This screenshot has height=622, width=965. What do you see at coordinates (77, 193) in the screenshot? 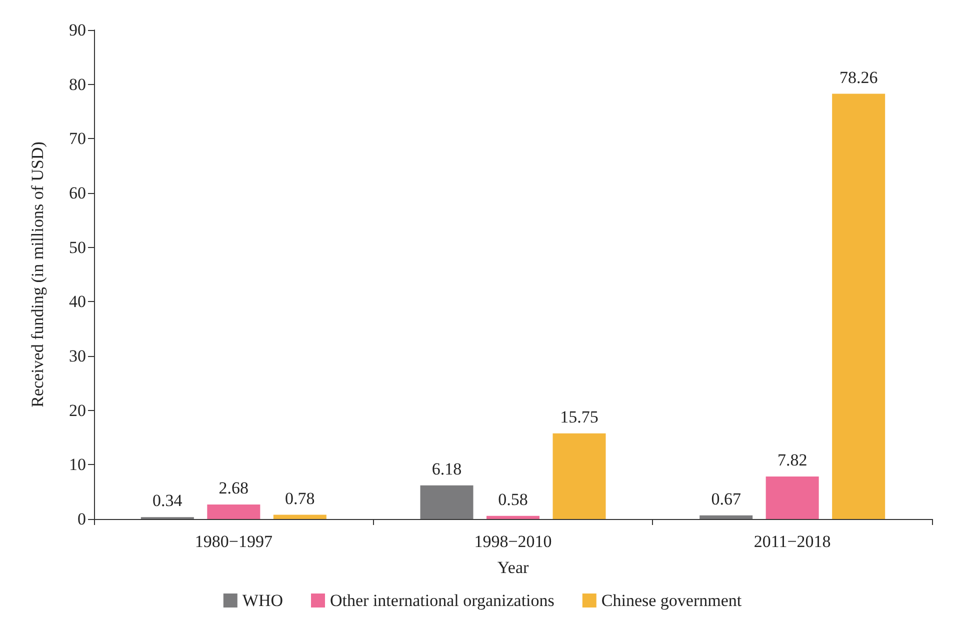
I see `y-tick-label: 60` at bounding box center [77, 193].